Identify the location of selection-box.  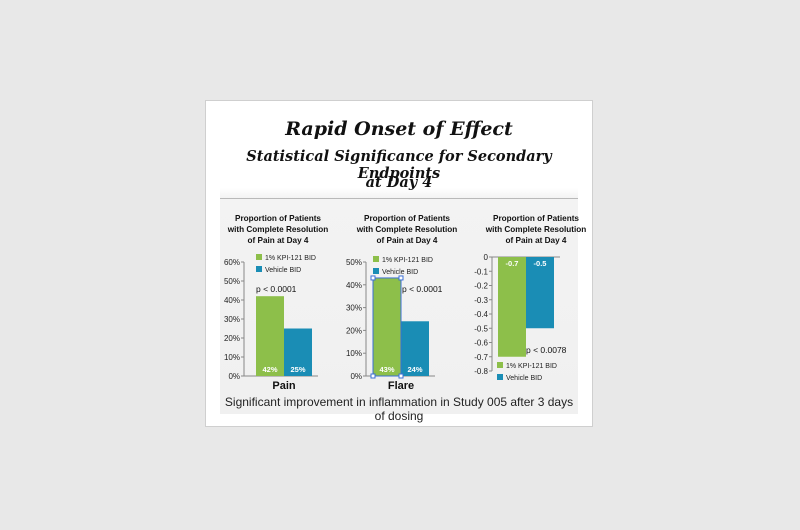
(387, 327).